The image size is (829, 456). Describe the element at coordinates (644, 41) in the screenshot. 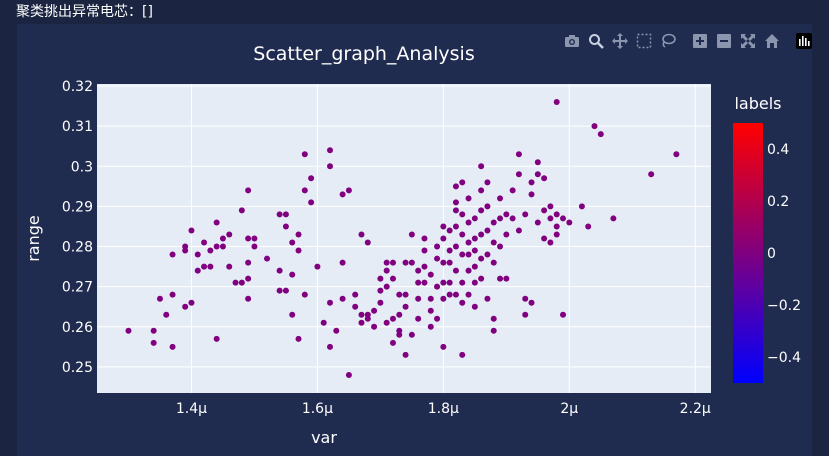

I see `box-select-icon` at that location.